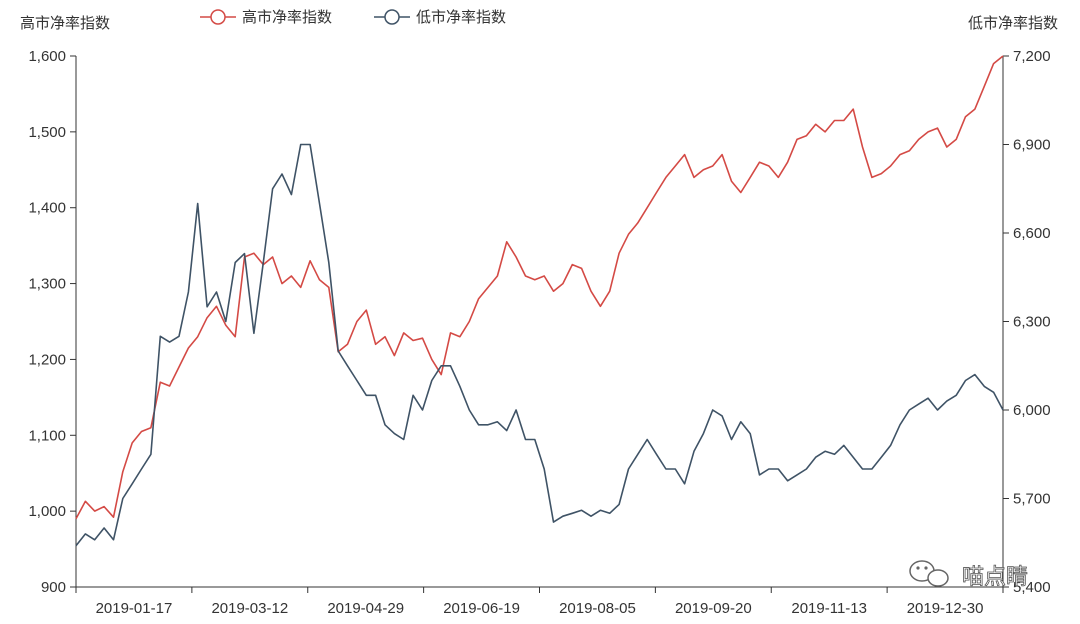  What do you see at coordinates (65, 23) in the screenshot?
I see `left-axis-title: 高市净率指数` at bounding box center [65, 23].